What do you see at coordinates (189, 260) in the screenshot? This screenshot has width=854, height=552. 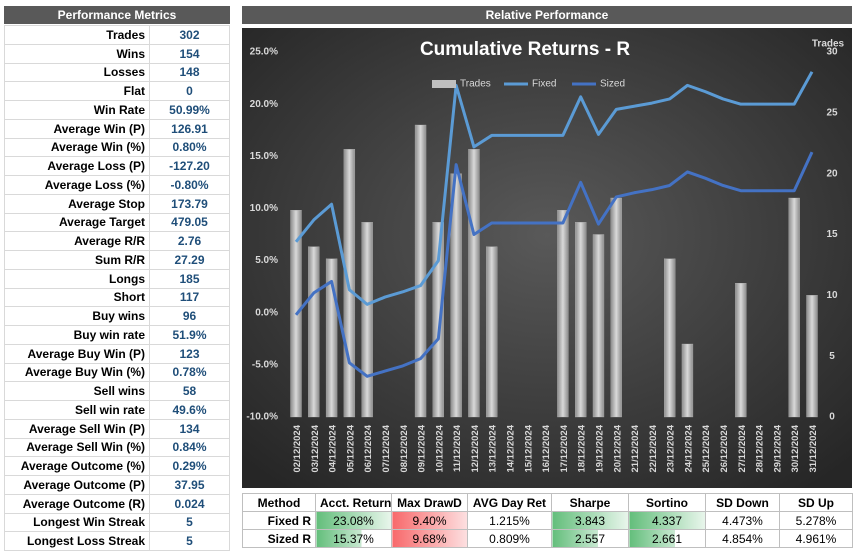 I see `metric-value: 27.29` at bounding box center [189, 260].